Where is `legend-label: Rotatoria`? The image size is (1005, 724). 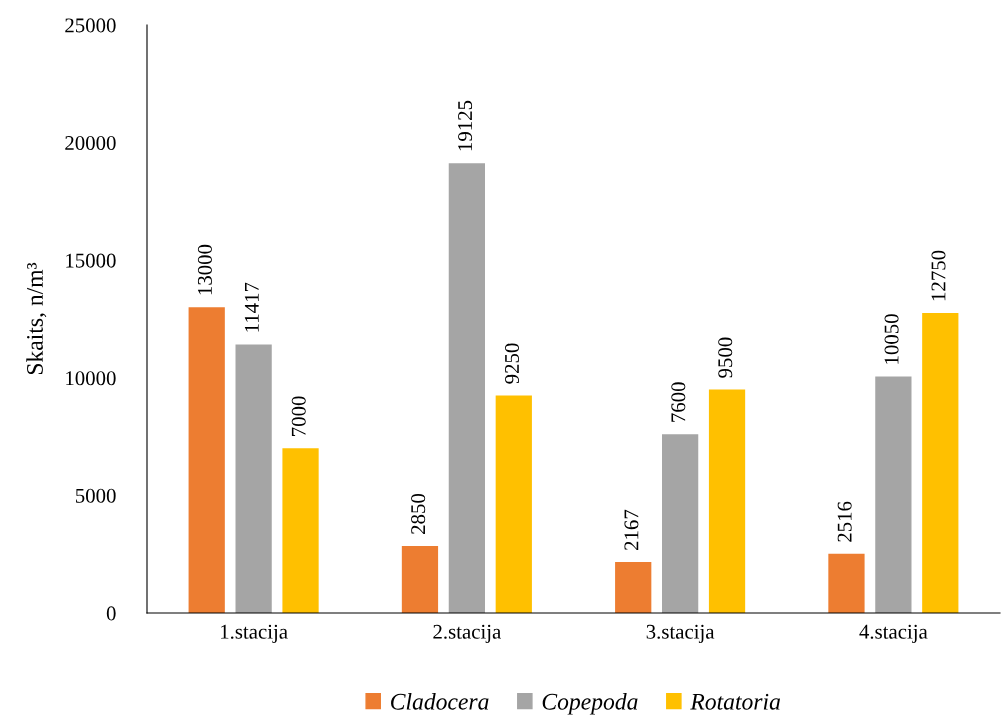
legend-label: Rotatoria is located at coordinates (735, 701).